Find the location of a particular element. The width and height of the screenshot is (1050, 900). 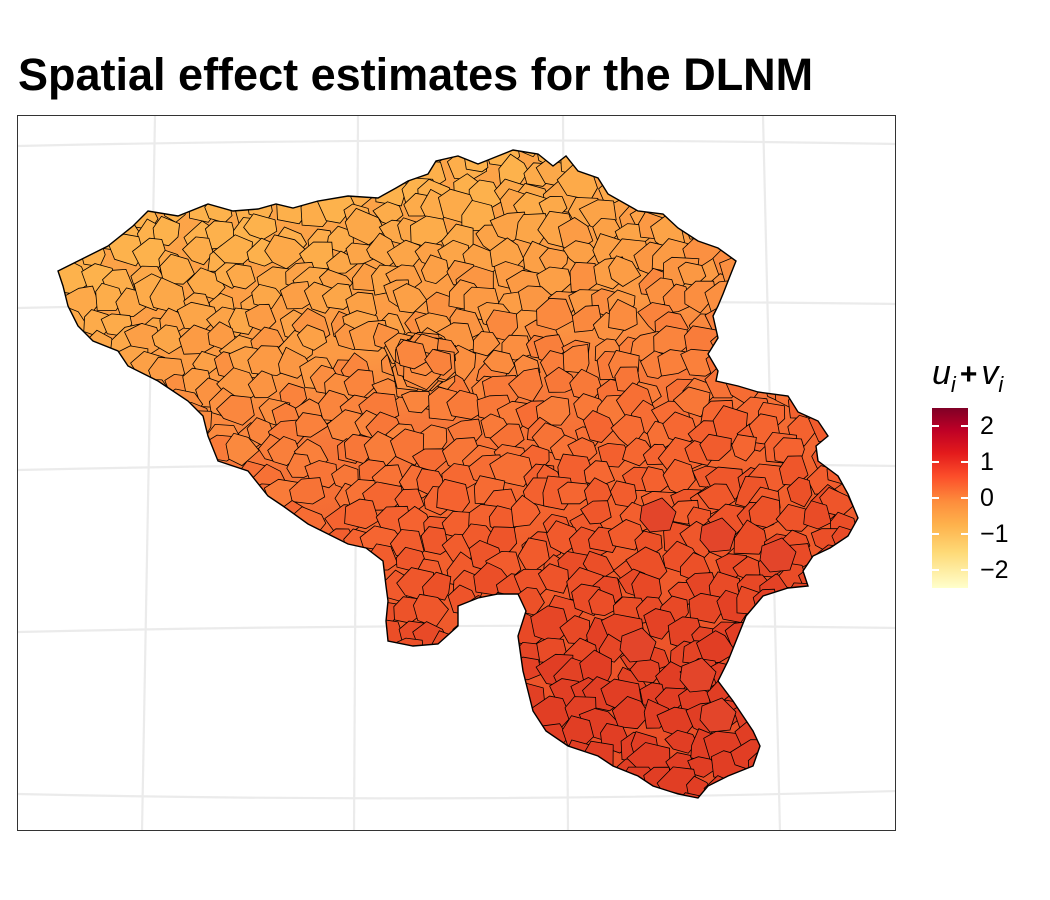

legend-tick-label: −1 is located at coordinates (994, 534).